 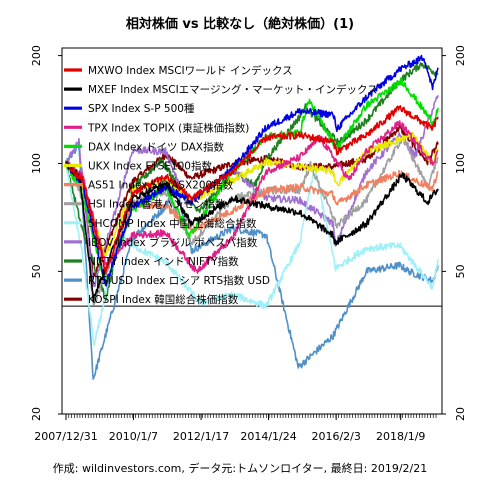 I want to click on y-tick-label-left: 50, so click(x=36, y=271).